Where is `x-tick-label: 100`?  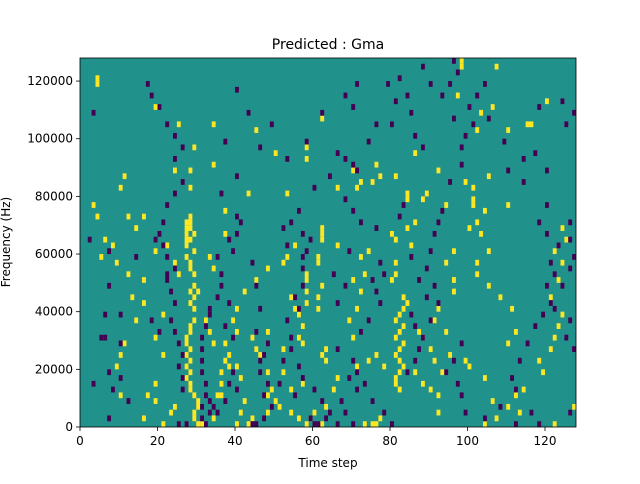 x-tick-label: 100 is located at coordinates (467, 441).